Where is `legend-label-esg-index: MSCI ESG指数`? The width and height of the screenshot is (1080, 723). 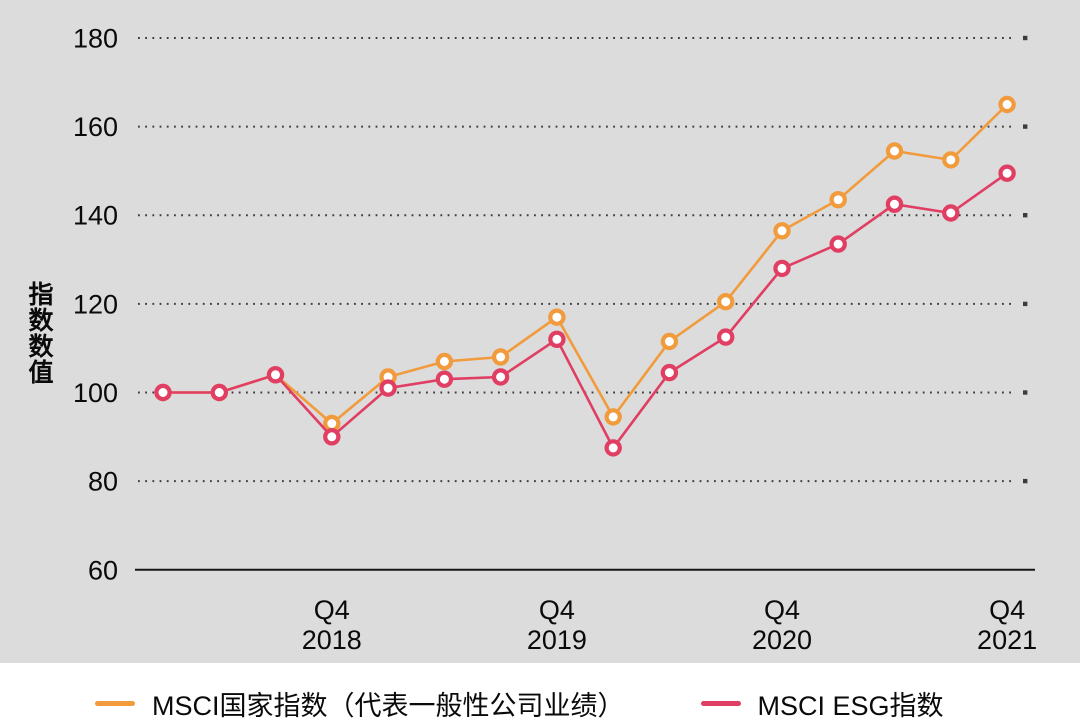
legend-label-esg-index: MSCI ESG指数 is located at coordinates (850, 706).